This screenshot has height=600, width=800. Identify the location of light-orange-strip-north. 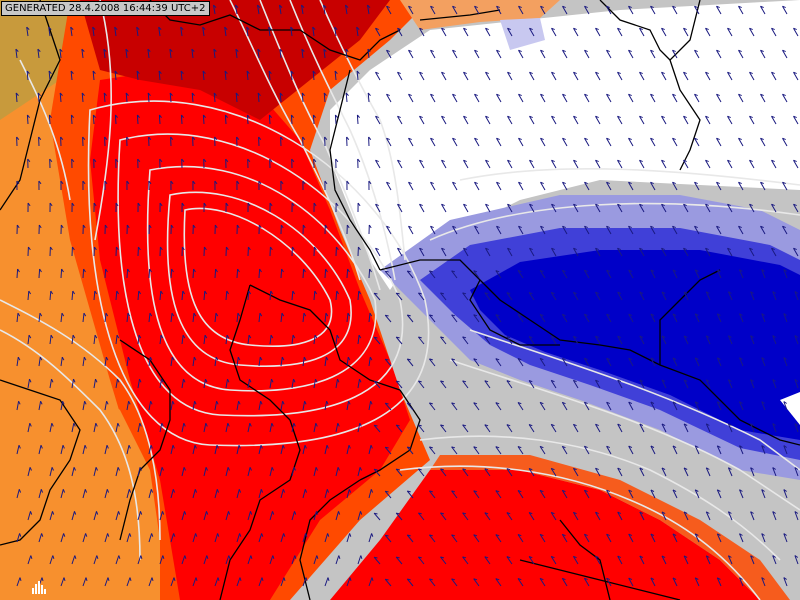
(480, 15).